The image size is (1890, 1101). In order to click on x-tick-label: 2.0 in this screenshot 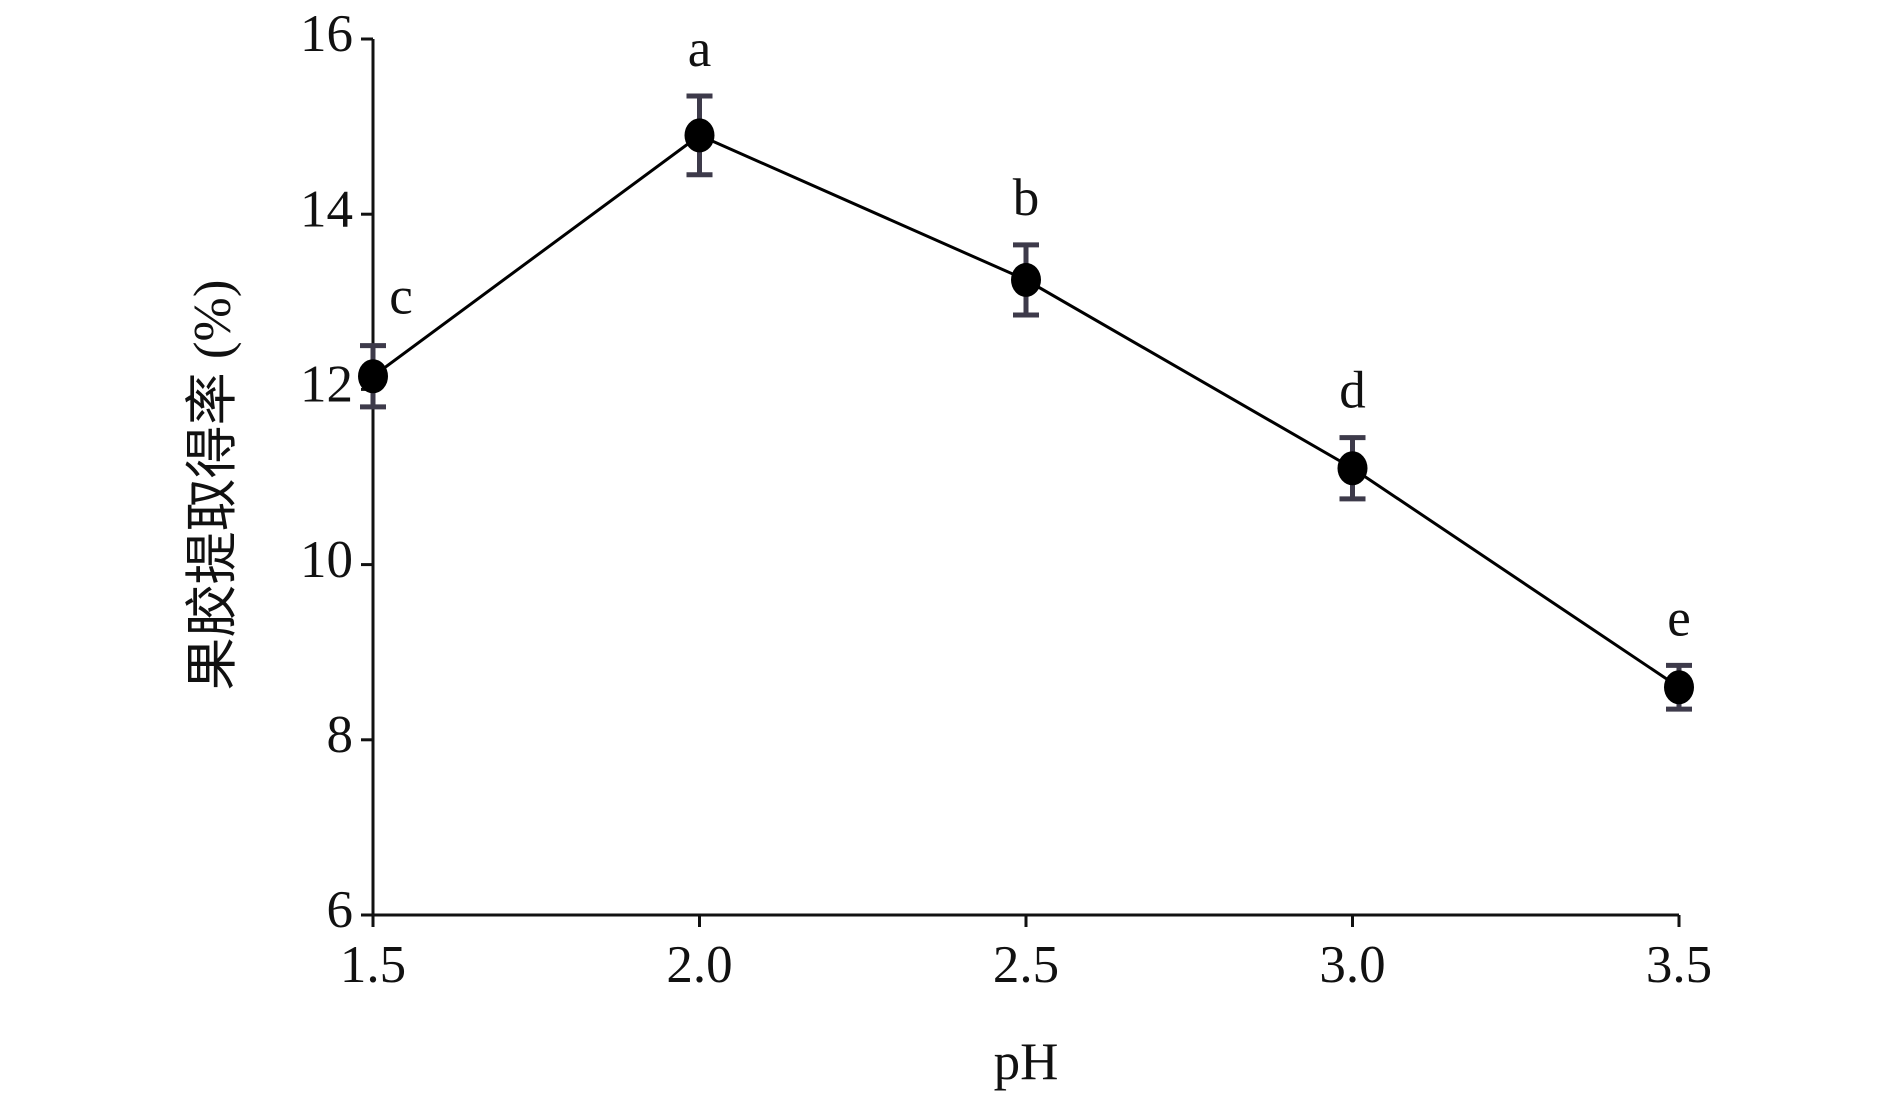, I will do `click(699, 965)`.